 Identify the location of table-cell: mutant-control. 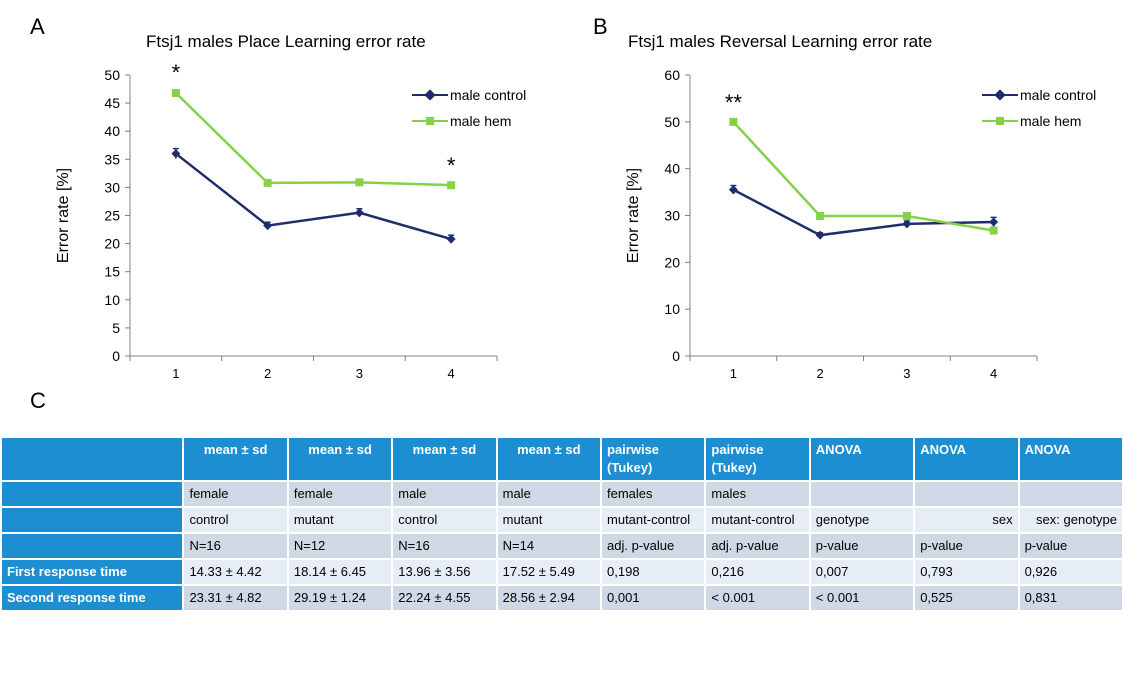
(653, 520).